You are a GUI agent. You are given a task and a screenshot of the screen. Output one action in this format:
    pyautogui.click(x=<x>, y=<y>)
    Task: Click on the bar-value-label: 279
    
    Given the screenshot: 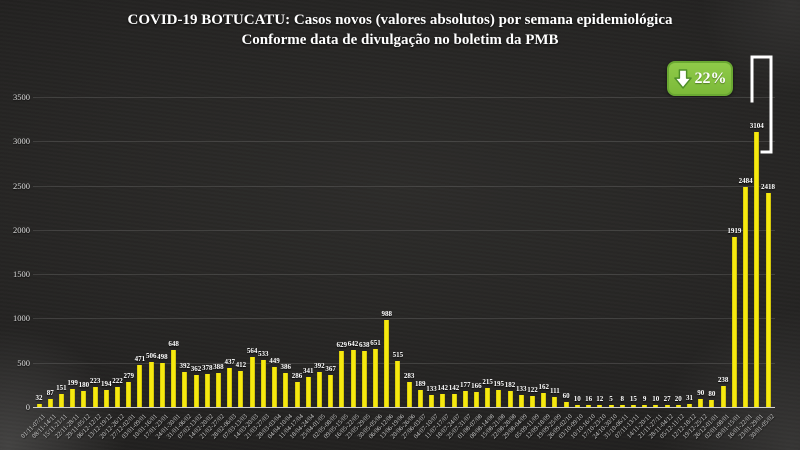 What is the action you would take?
    pyautogui.click(x=128, y=376)
    